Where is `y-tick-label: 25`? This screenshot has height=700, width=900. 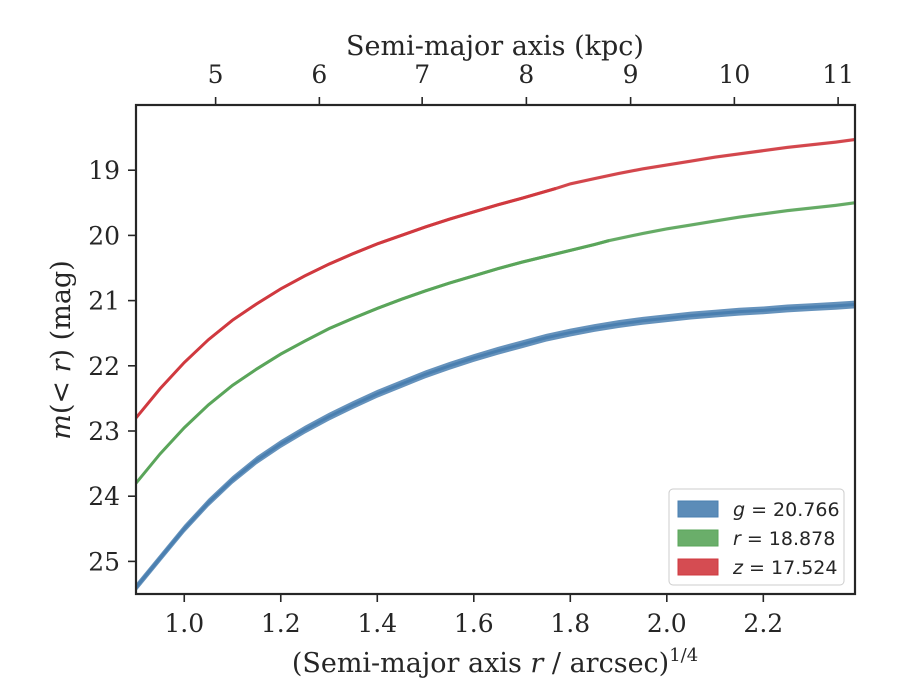
y-tick-label: 25 is located at coordinates (104, 561).